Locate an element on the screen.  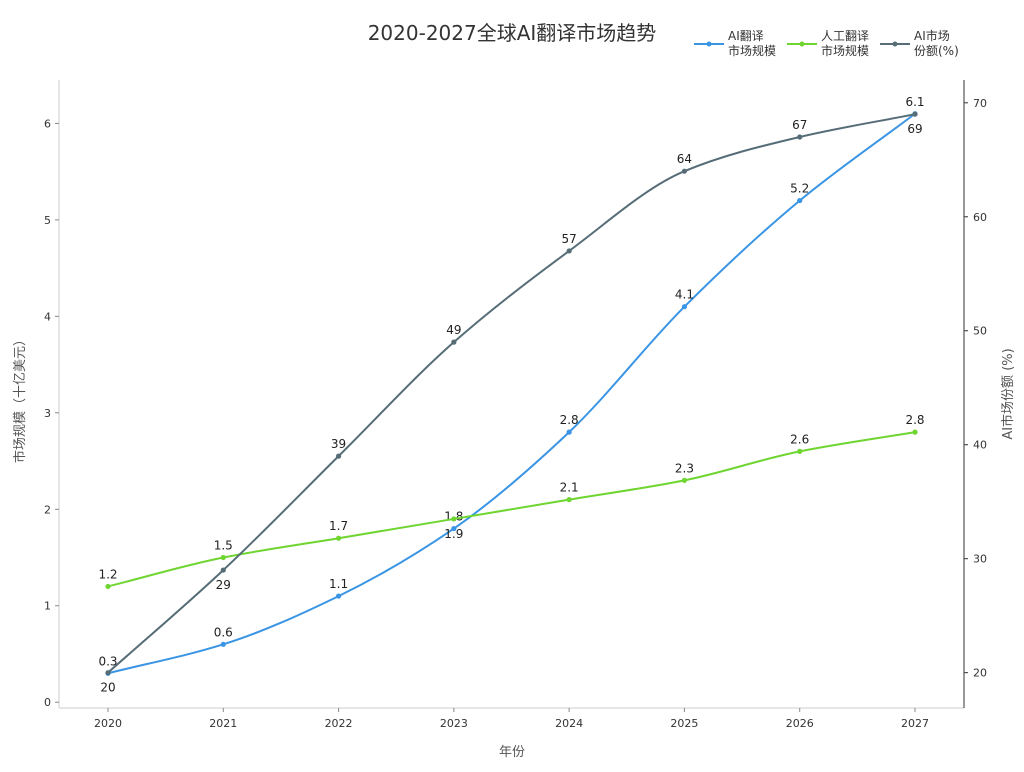
x-tick-label: 2025 is located at coordinates (684, 723).